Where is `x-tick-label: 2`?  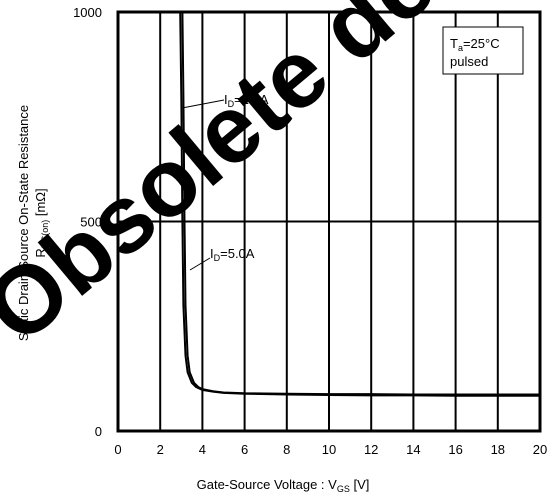 x-tick-label: 2 is located at coordinates (160, 449).